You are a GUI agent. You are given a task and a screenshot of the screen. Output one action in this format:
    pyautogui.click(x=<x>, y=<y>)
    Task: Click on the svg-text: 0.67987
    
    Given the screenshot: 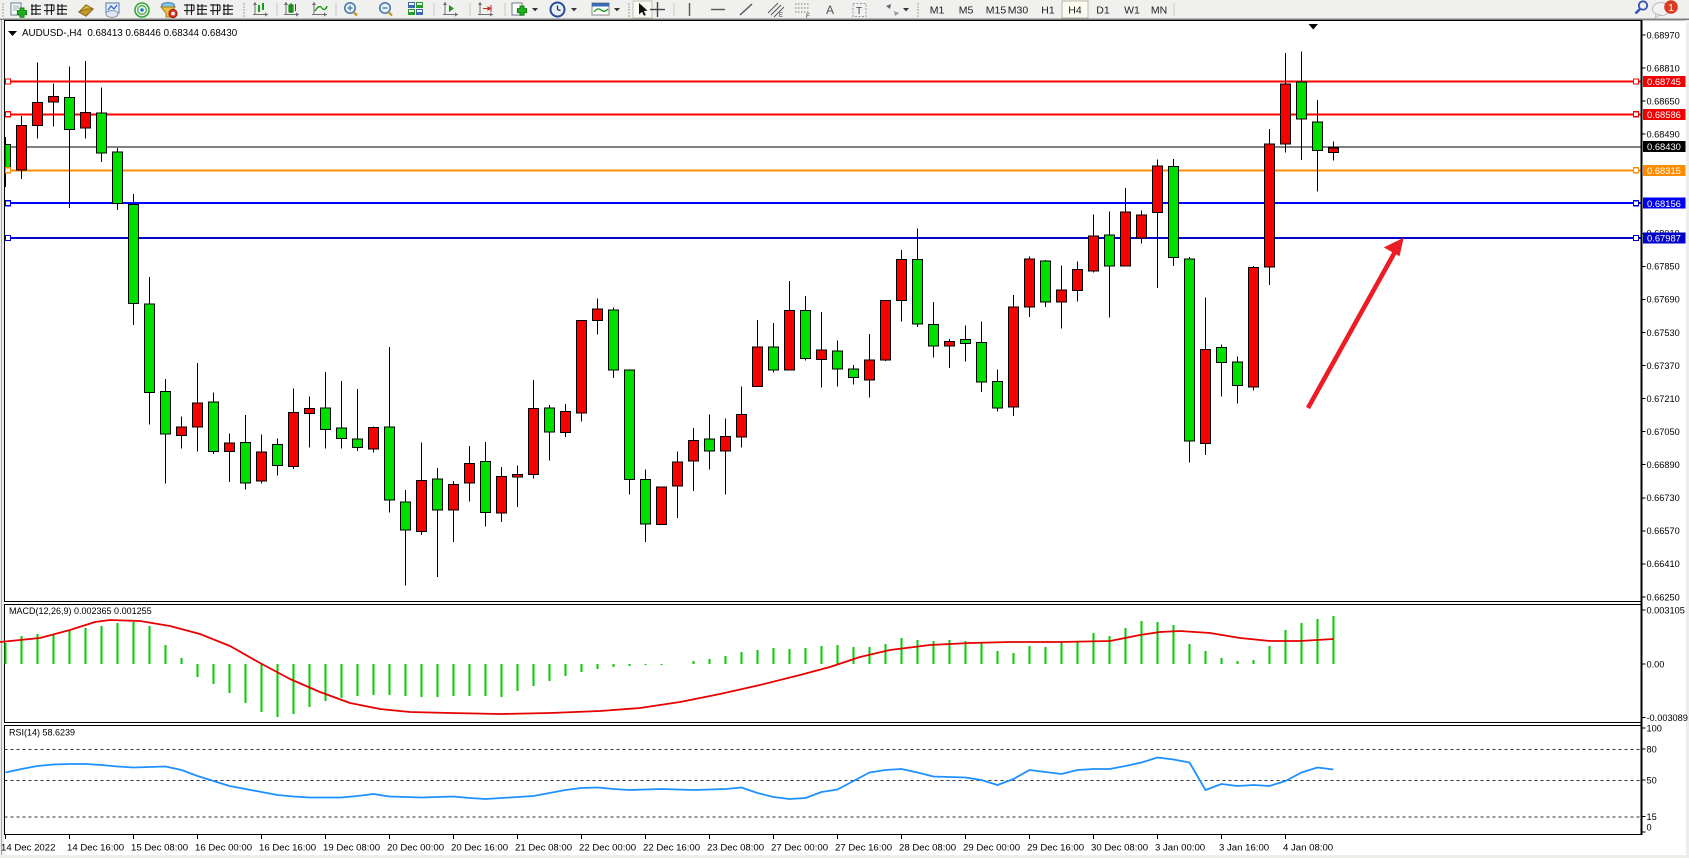 What is the action you would take?
    pyautogui.click(x=1664, y=238)
    